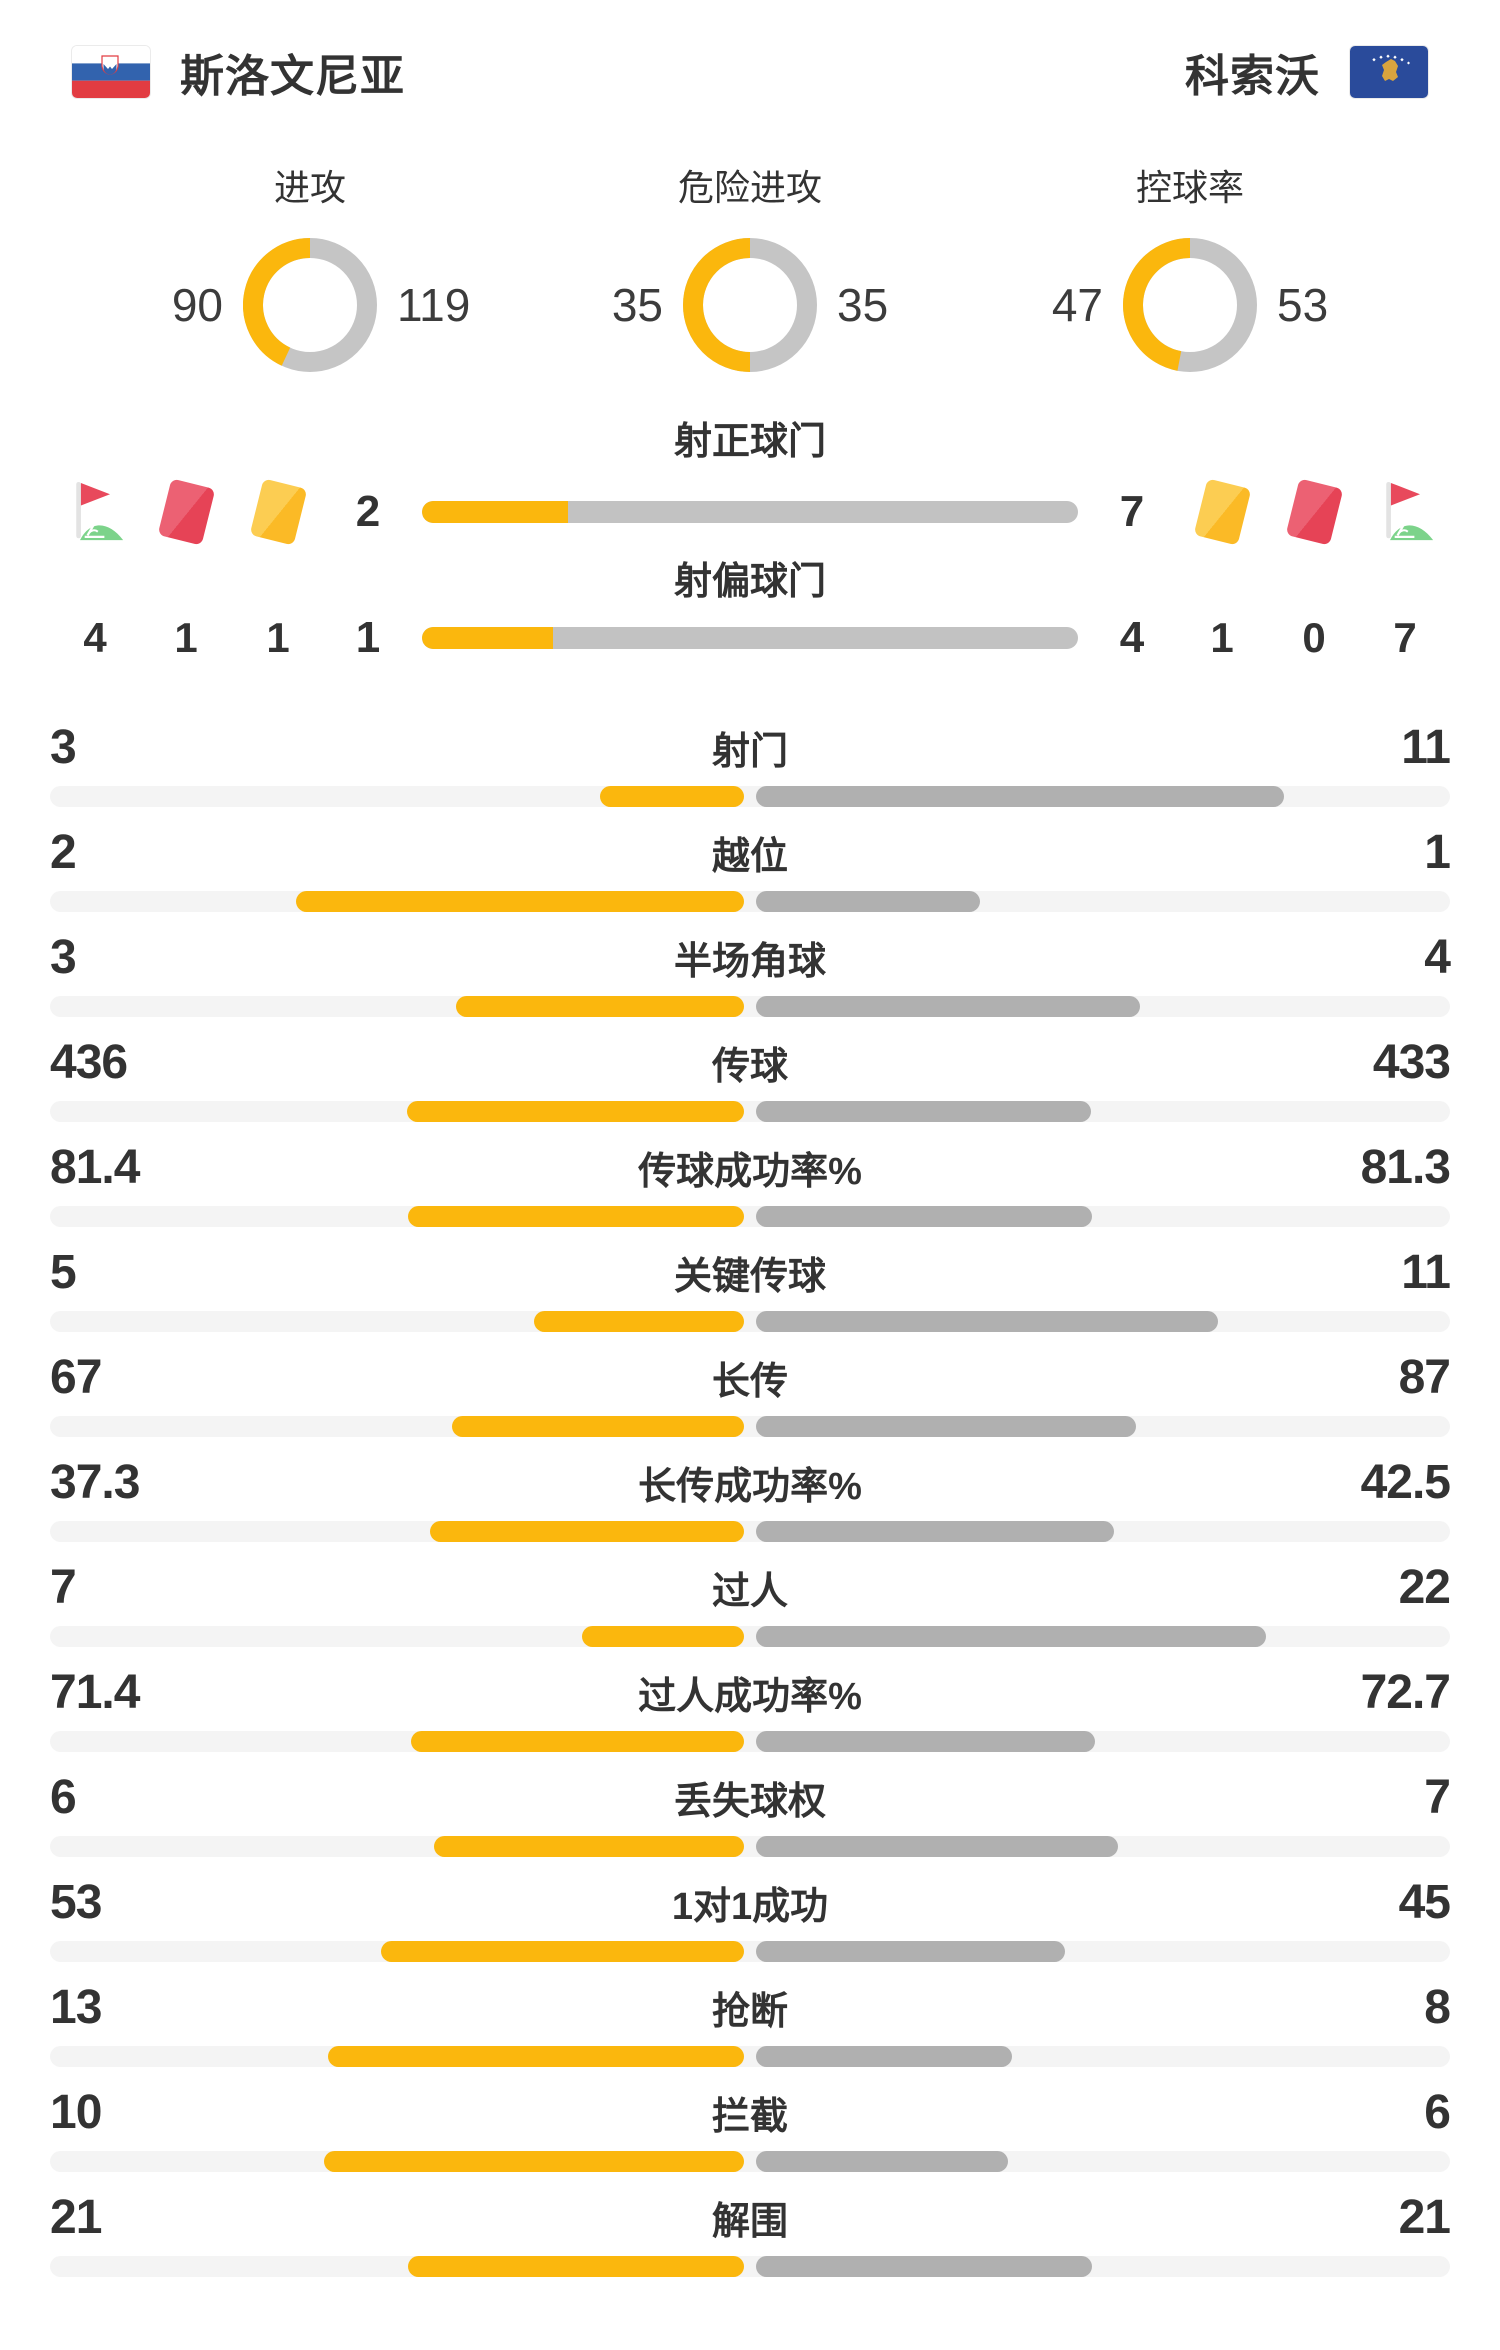 The height and width of the screenshot is (2350, 1500). Describe the element at coordinates (495, 512) in the screenshot. I see `shots-on-target-home-fill` at that location.